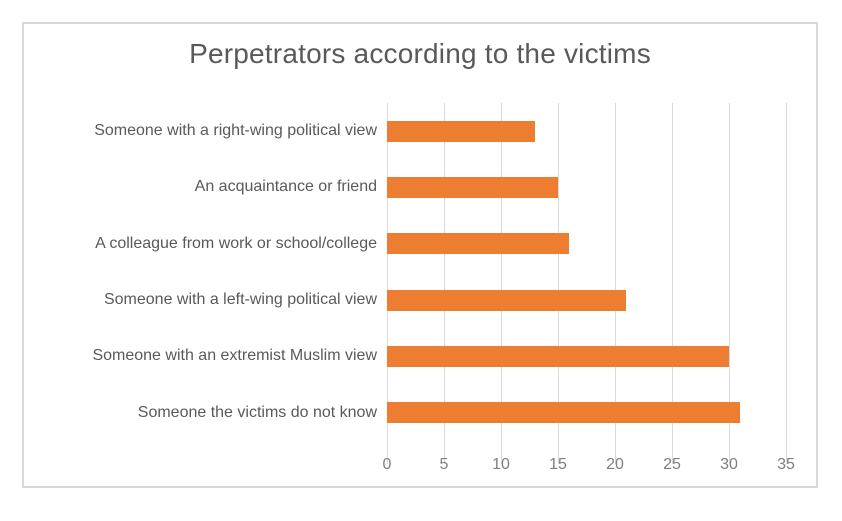  Describe the element at coordinates (615, 464) in the screenshot. I see `x-tick-label: 20` at that location.